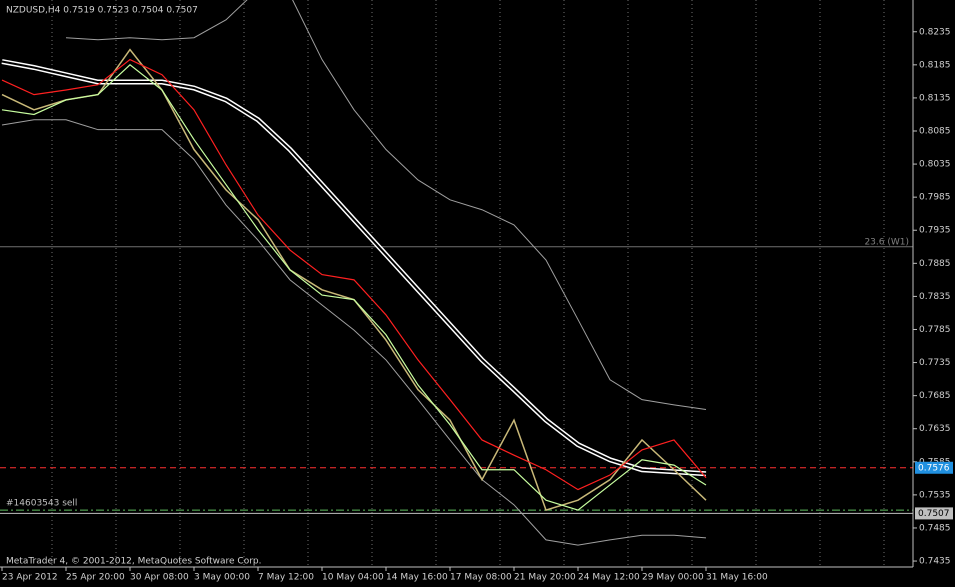 The image size is (955, 587). I want to click on y-tick-label: 0.7735, so click(935, 363).